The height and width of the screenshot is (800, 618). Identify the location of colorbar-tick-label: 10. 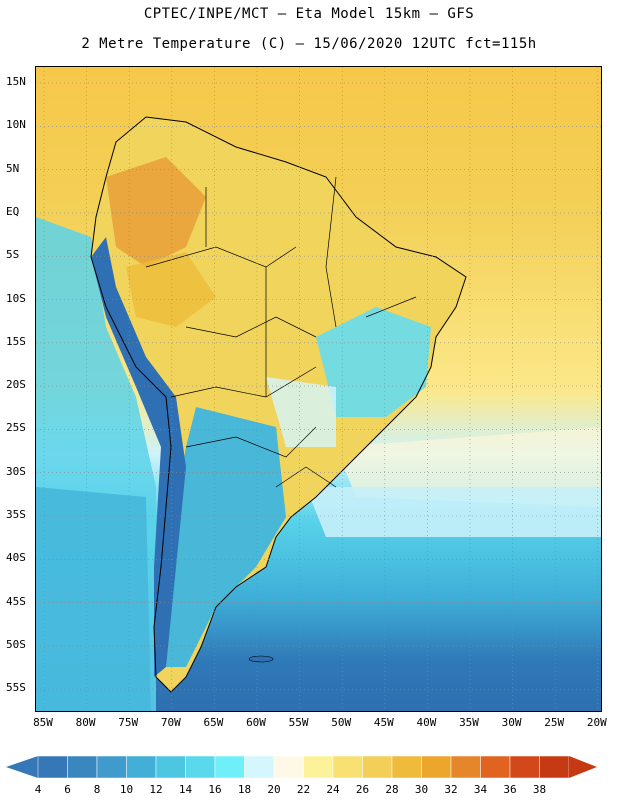
(126, 789).